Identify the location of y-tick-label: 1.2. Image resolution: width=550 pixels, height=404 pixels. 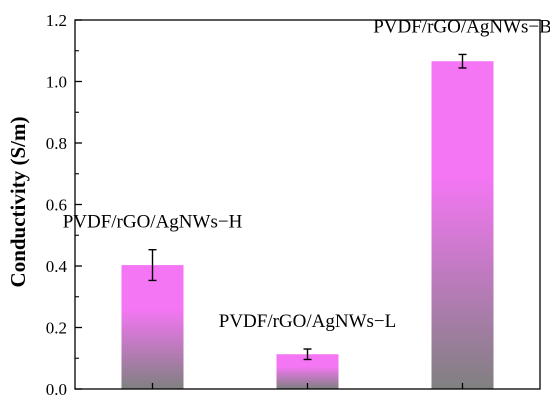
(56, 20).